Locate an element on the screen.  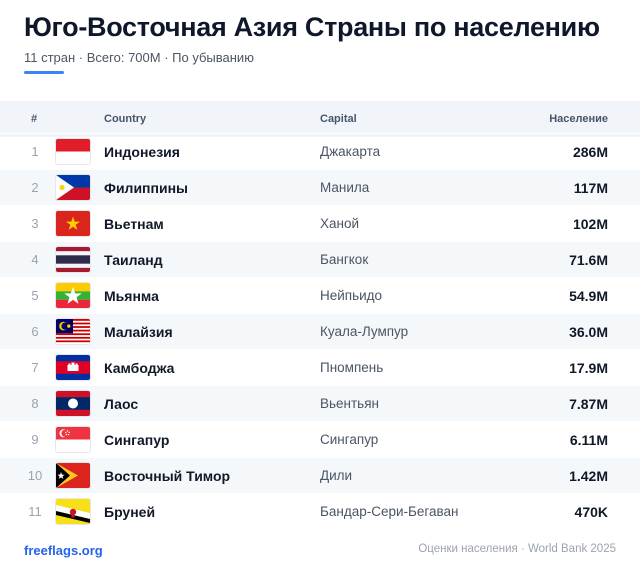
table-row: 3 Вьетнам Ханой 102M is located at coordinates (320, 223).